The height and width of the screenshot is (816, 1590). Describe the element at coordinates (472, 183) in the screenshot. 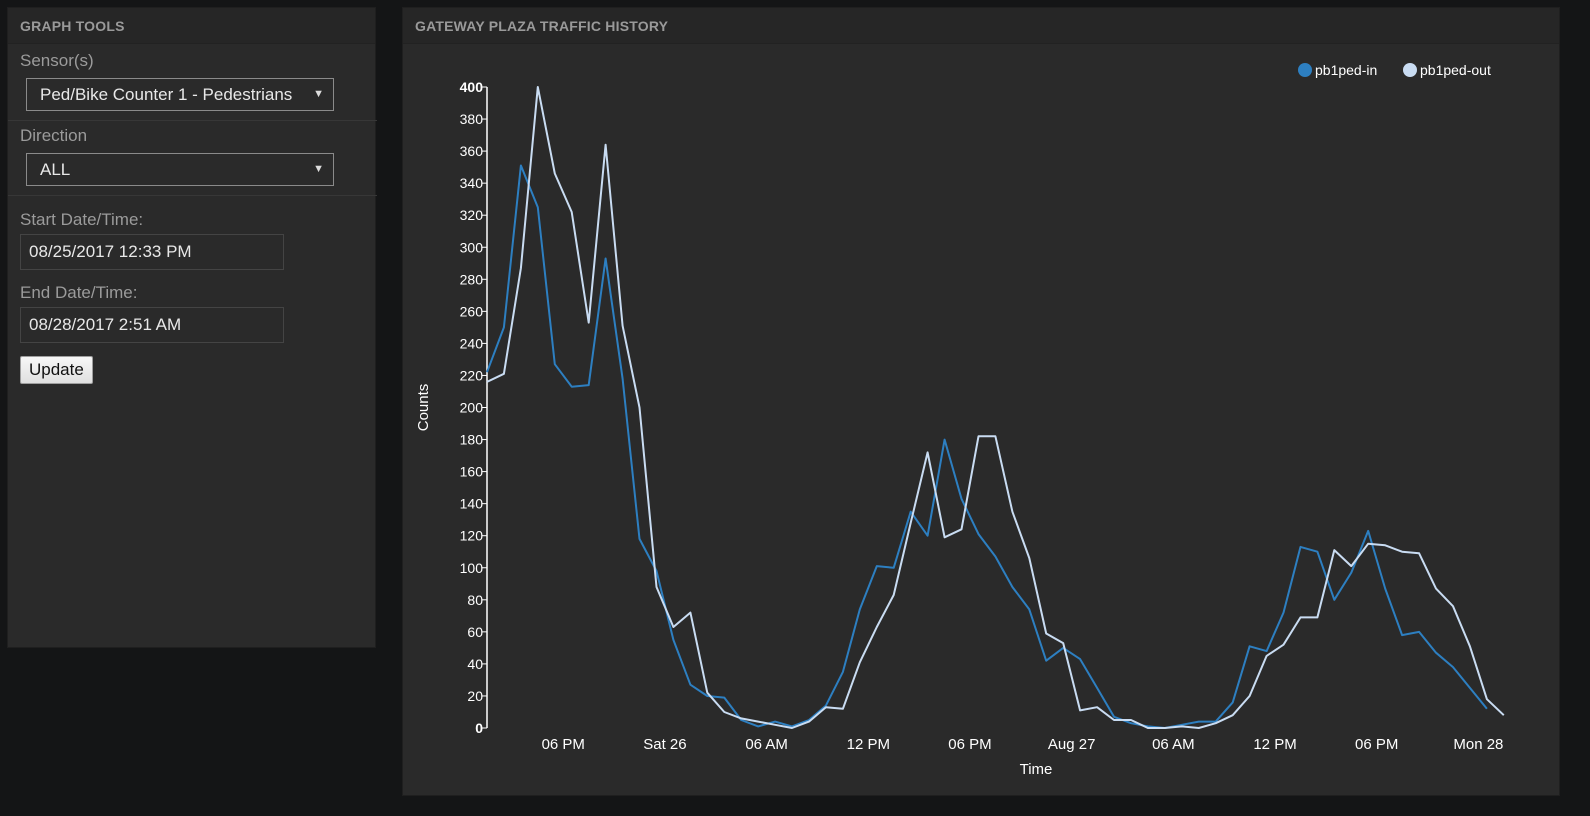

I see `y-tick-label: 340` at that location.